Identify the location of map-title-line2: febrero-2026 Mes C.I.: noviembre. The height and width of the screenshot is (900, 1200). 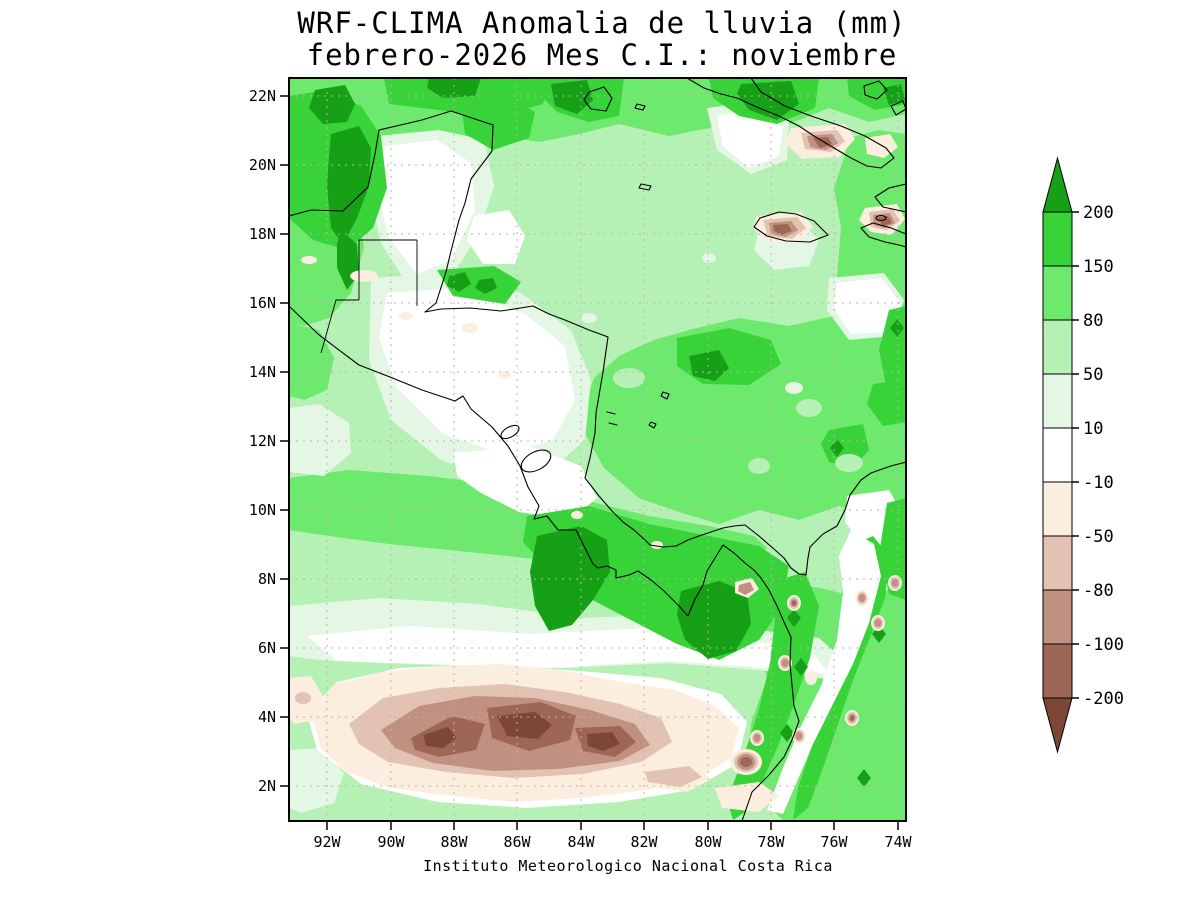
(602, 55).